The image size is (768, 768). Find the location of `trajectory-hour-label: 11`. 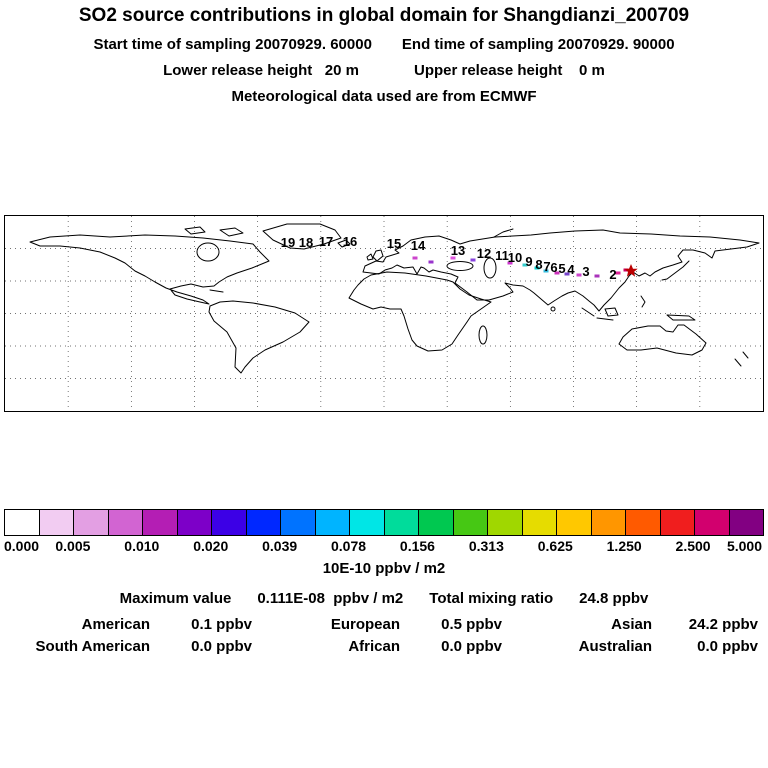

trajectory-hour-label: 11 is located at coordinates (502, 255).